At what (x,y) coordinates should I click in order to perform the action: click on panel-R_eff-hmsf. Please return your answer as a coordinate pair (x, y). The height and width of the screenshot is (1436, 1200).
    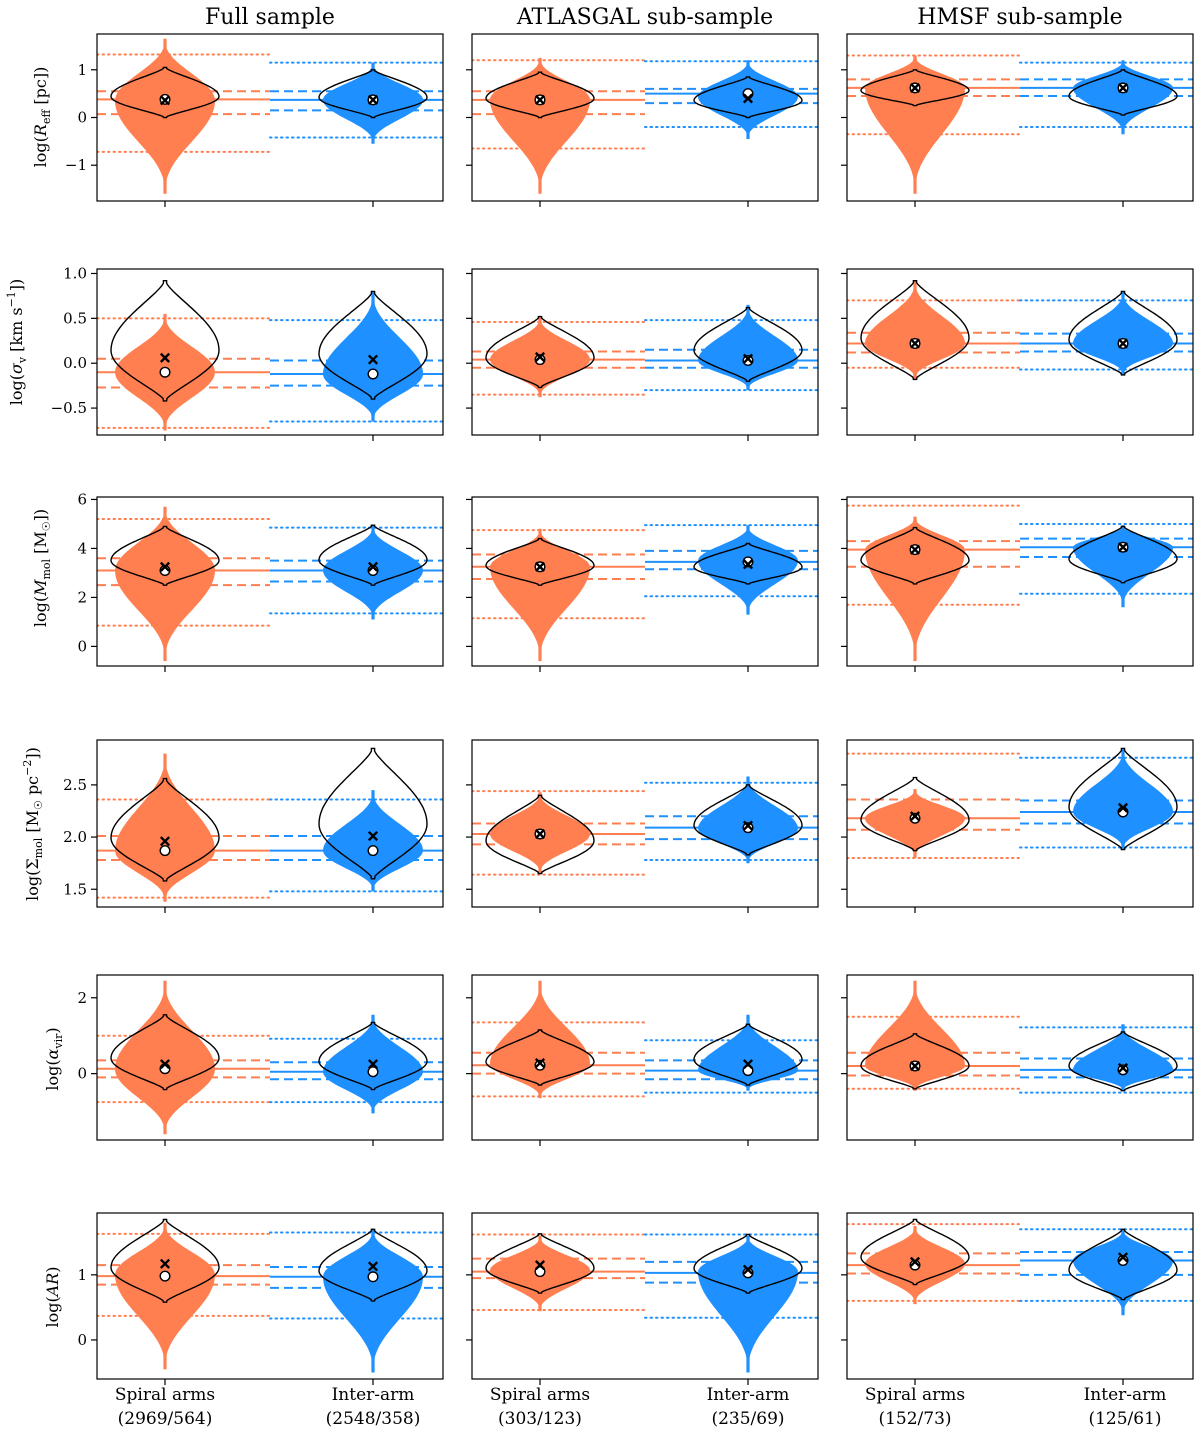
    Looking at the image, I should click on (1017, 120).